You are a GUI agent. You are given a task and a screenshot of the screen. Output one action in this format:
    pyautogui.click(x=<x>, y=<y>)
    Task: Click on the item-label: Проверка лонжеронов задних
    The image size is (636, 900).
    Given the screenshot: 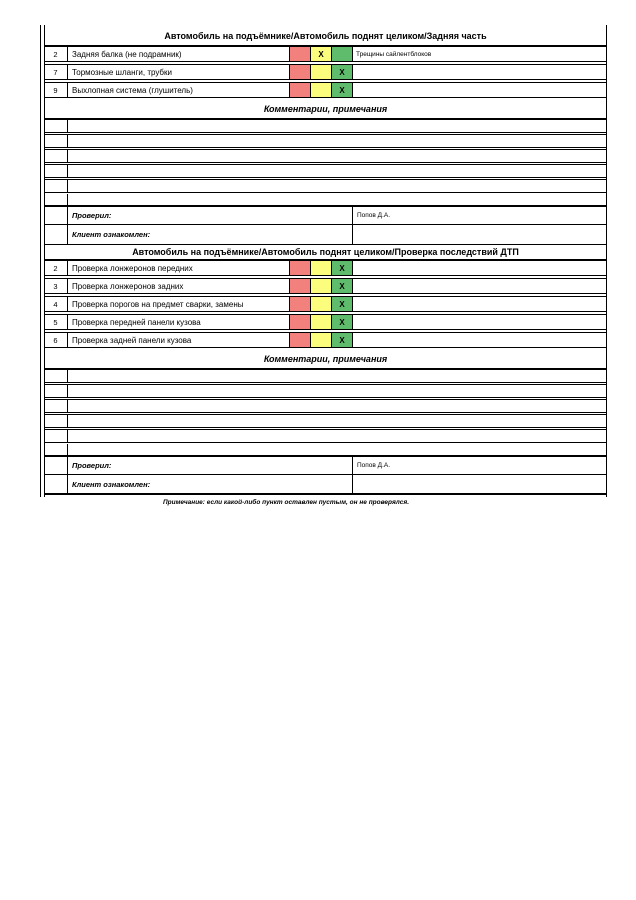 What is the action you would take?
    pyautogui.click(x=179, y=286)
    